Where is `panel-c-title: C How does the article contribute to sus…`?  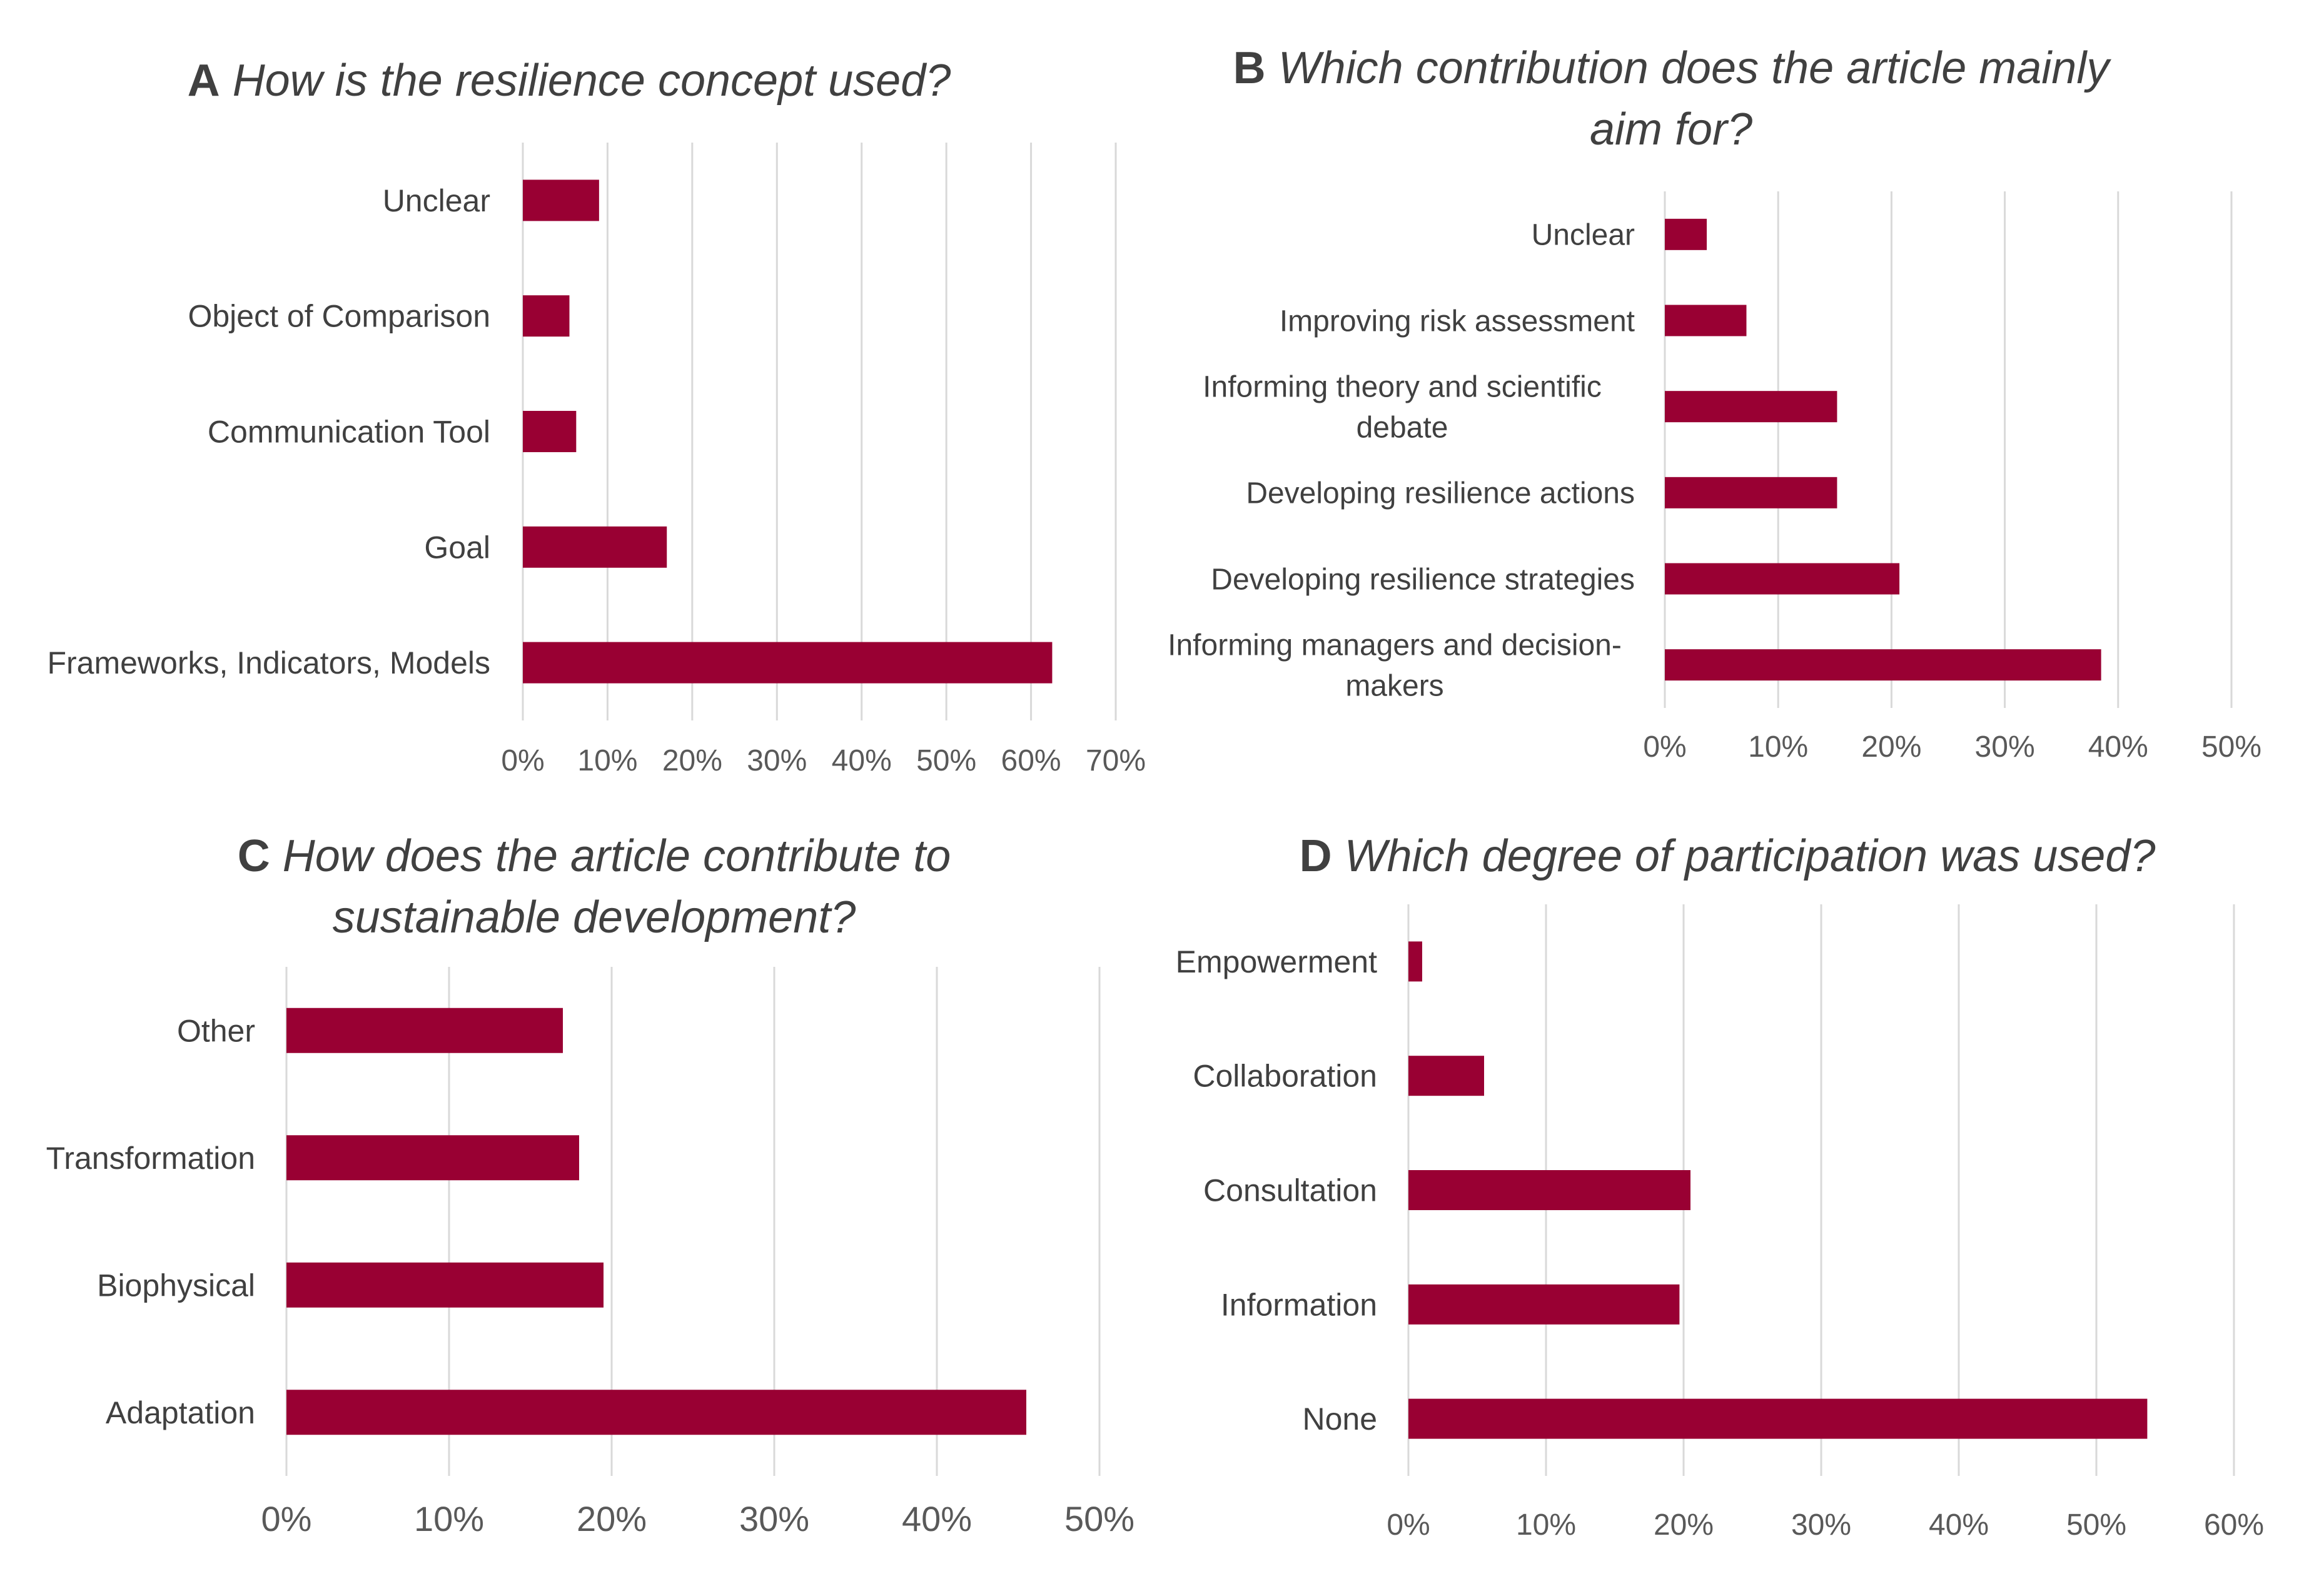
panel-c-title: C How does the article contribute to sus… is located at coordinates (594, 887).